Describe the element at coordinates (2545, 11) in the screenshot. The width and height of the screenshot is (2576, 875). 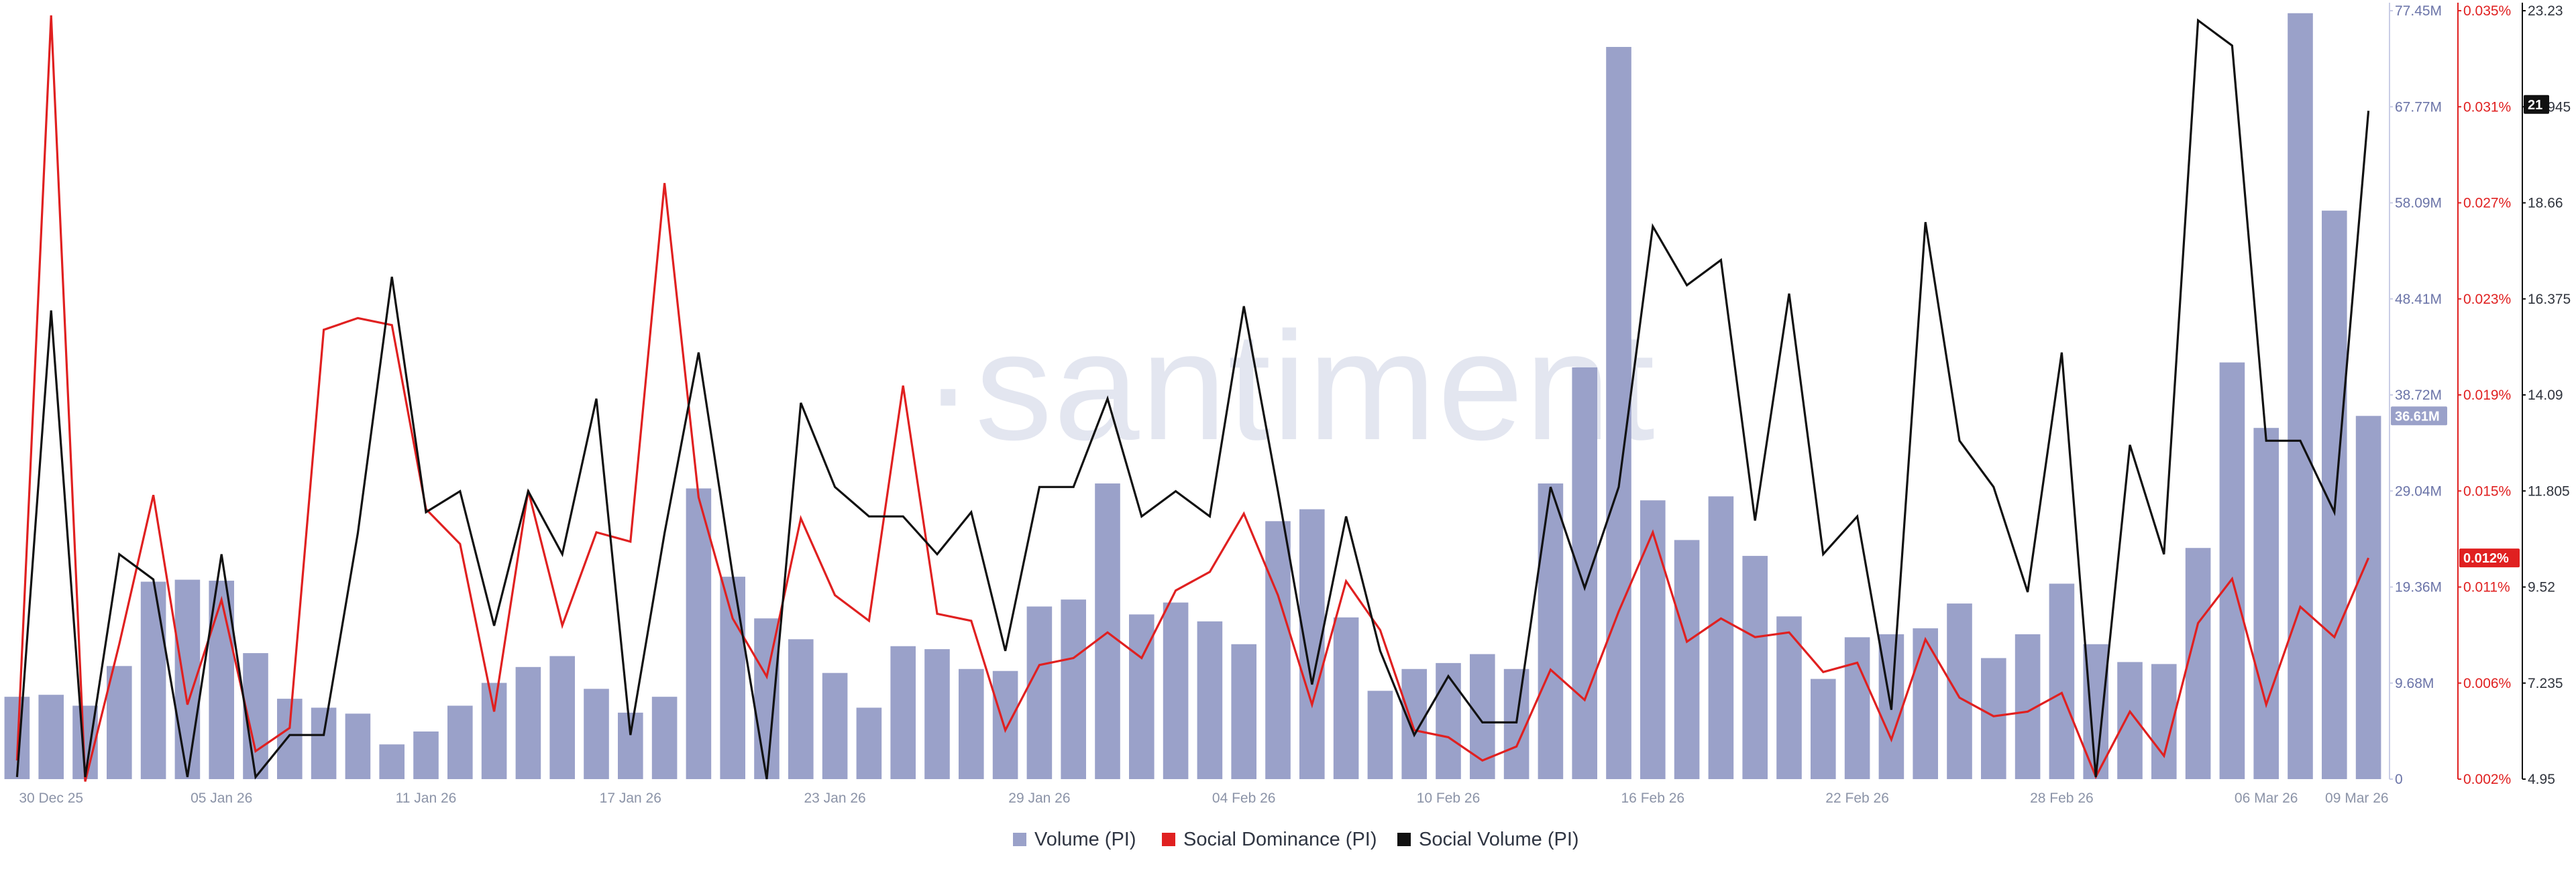
I see `social-volume-axis-tick-label: 23.23` at that location.